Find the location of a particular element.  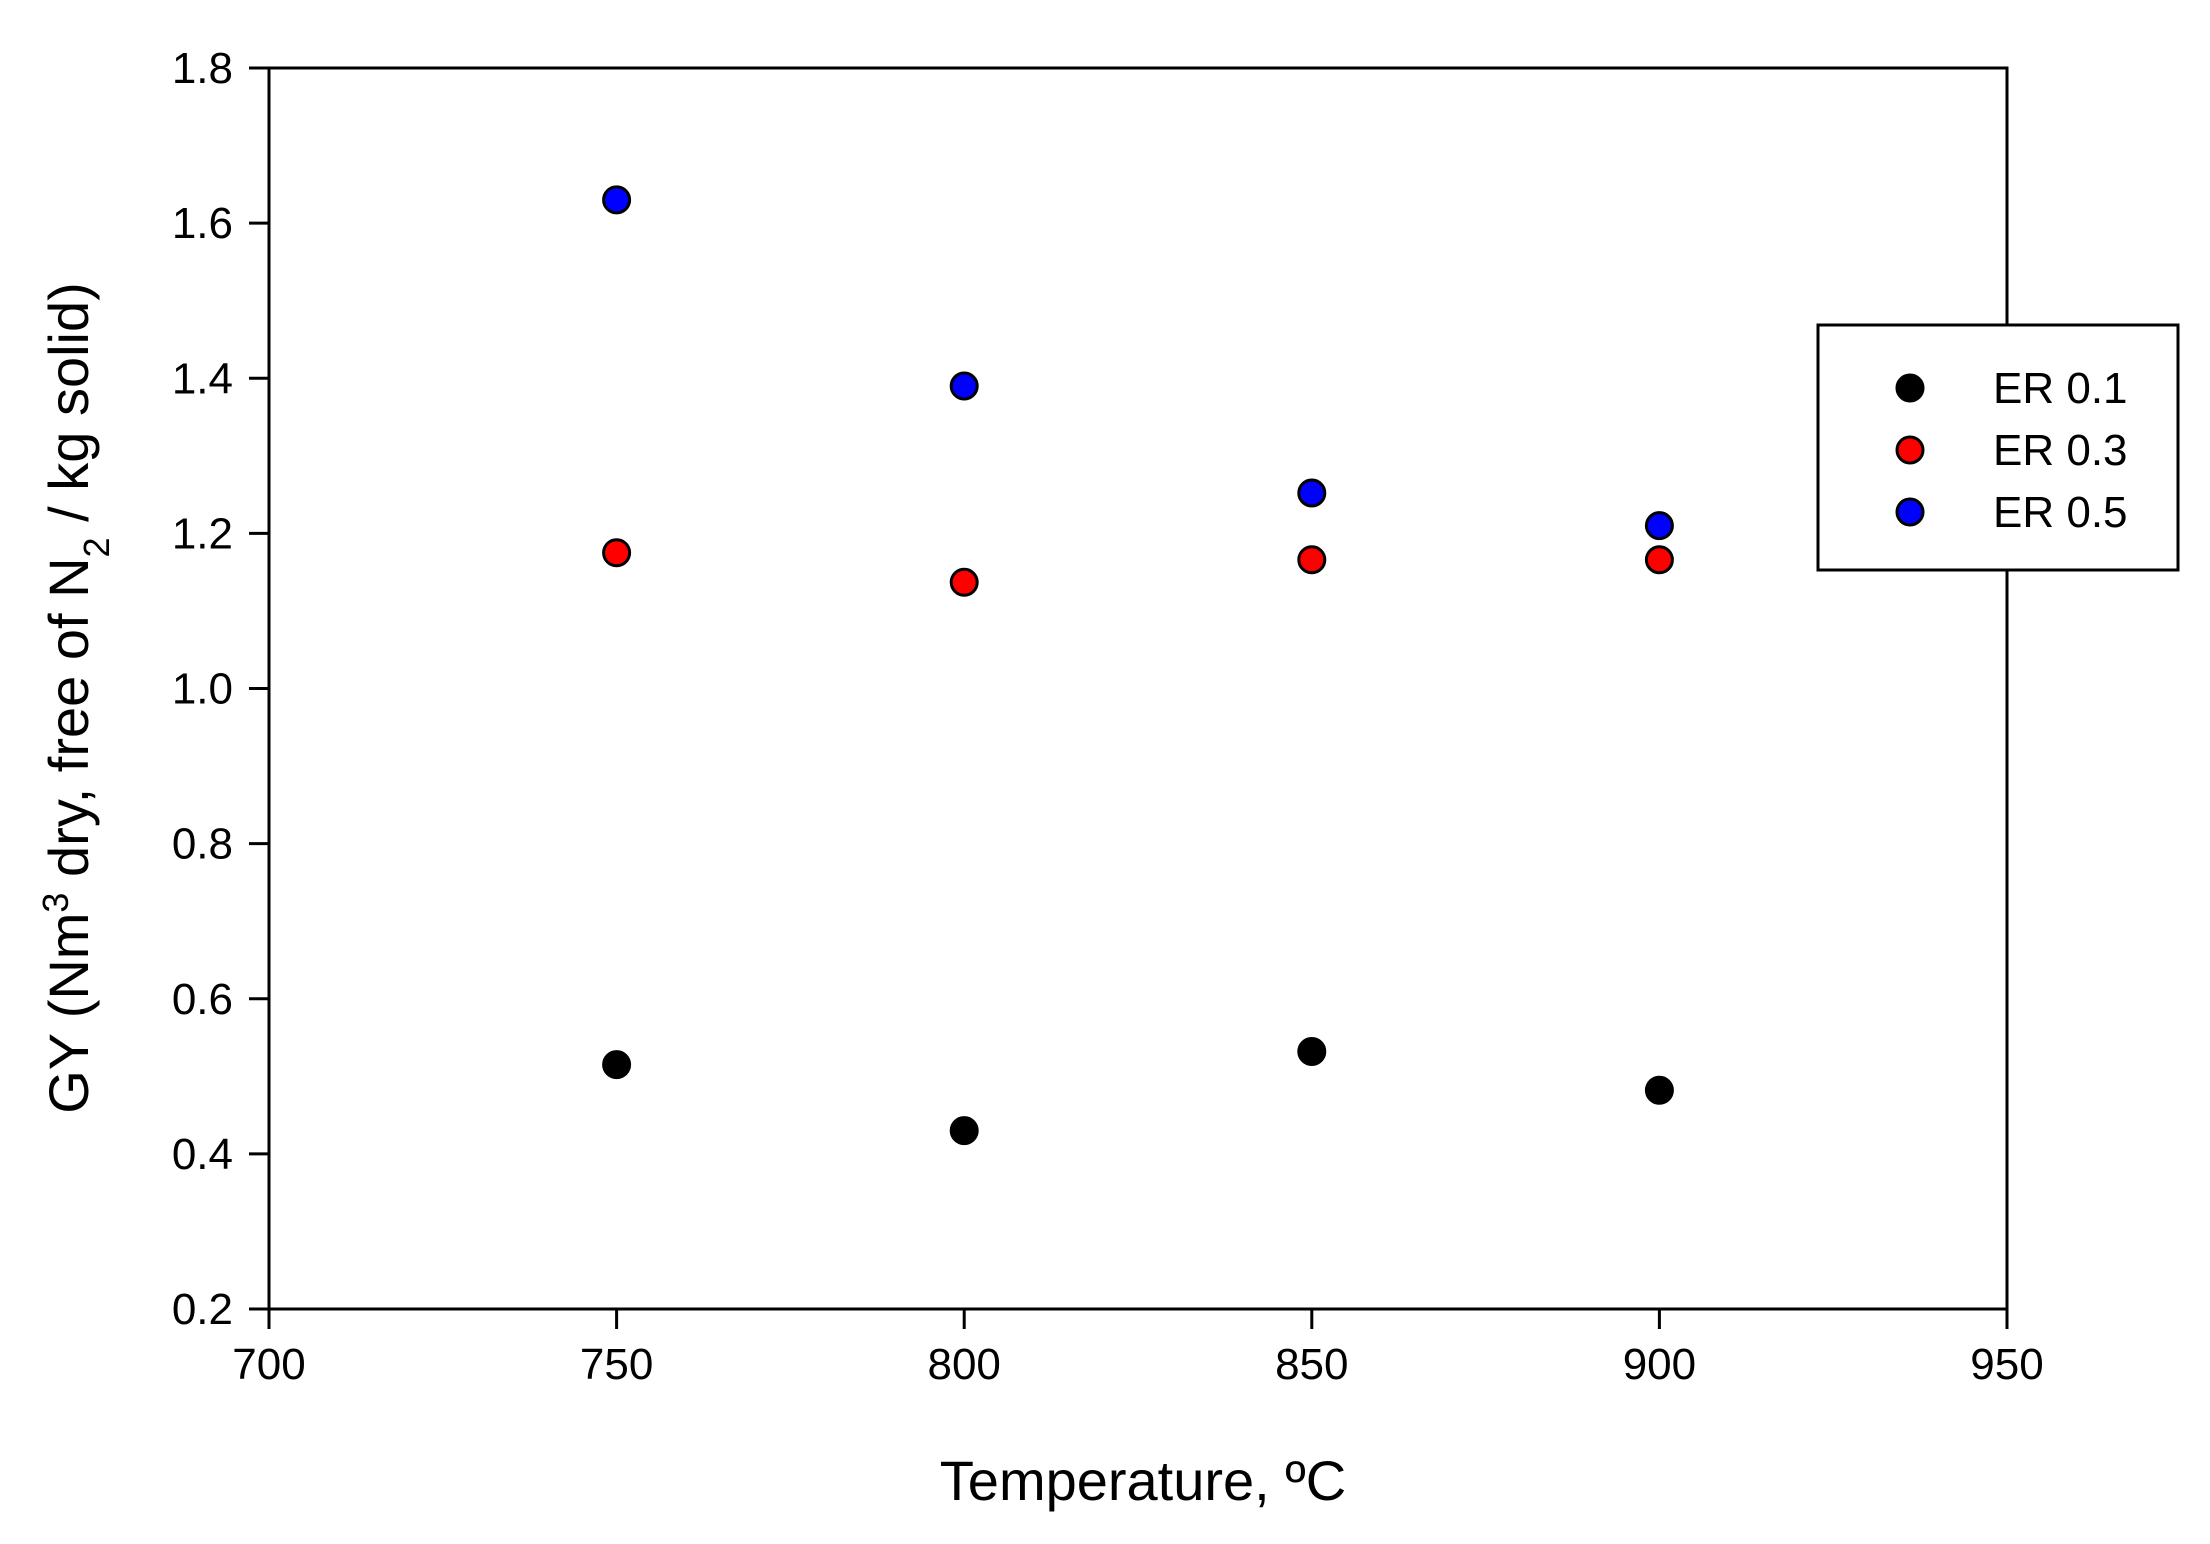

x-tick-label: 800 is located at coordinates (963, 1364).